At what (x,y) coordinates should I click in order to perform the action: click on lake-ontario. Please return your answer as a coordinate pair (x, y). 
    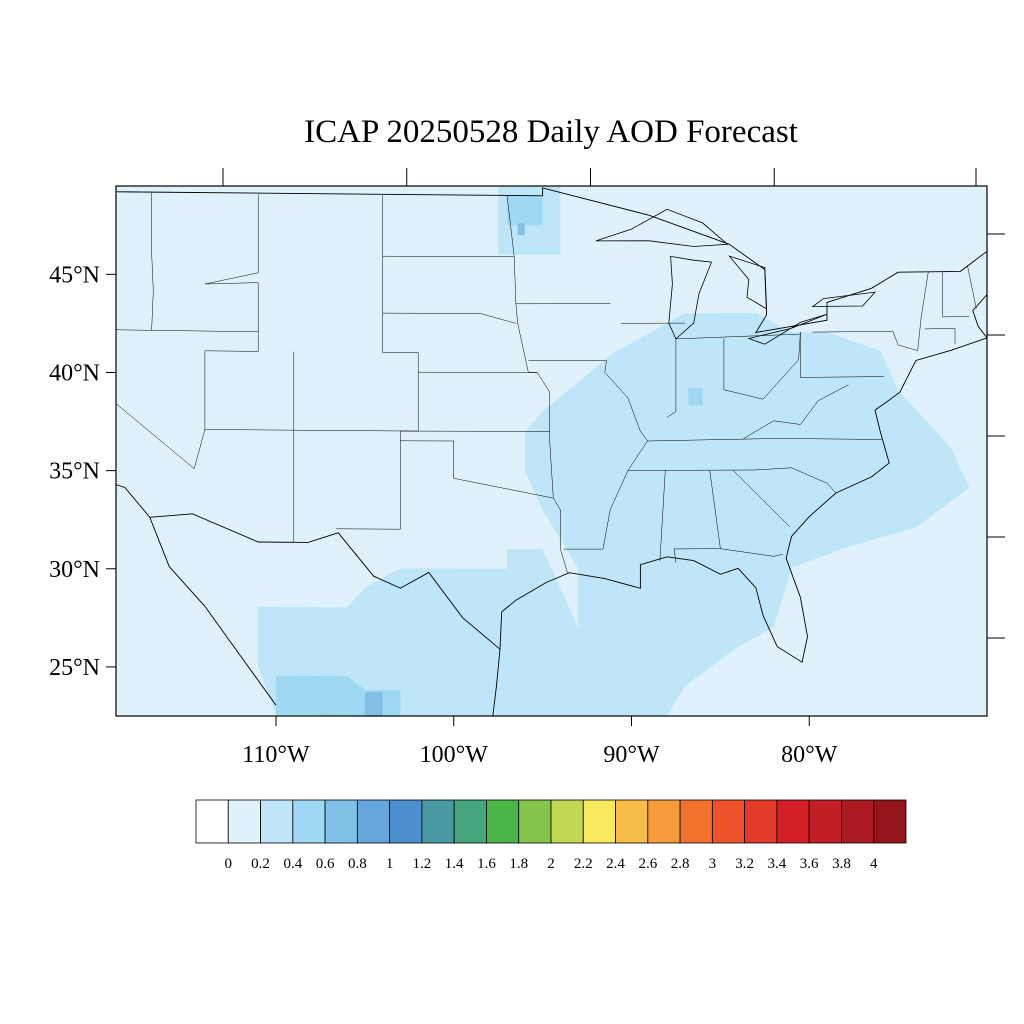
    Looking at the image, I should click on (844, 299).